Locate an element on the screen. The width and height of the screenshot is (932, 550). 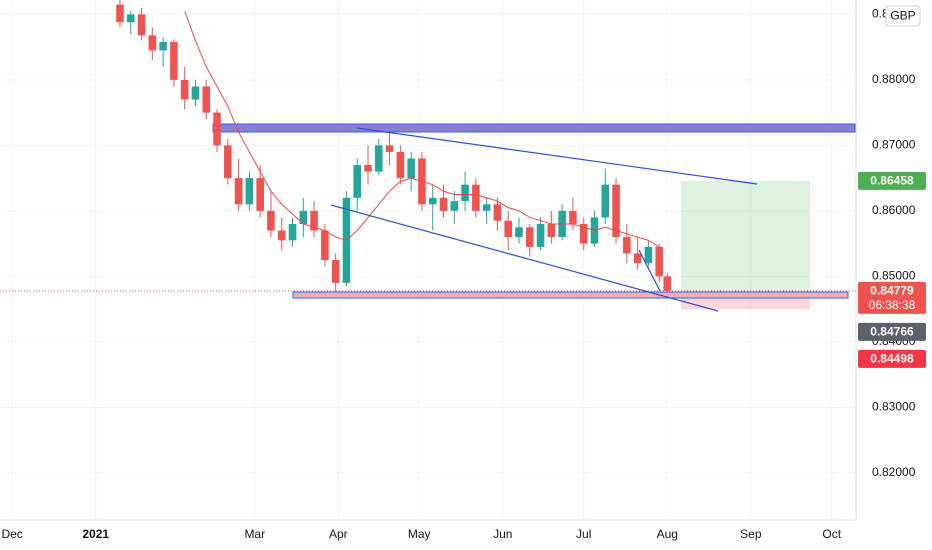
x-tick-label: May is located at coordinates (419, 534).